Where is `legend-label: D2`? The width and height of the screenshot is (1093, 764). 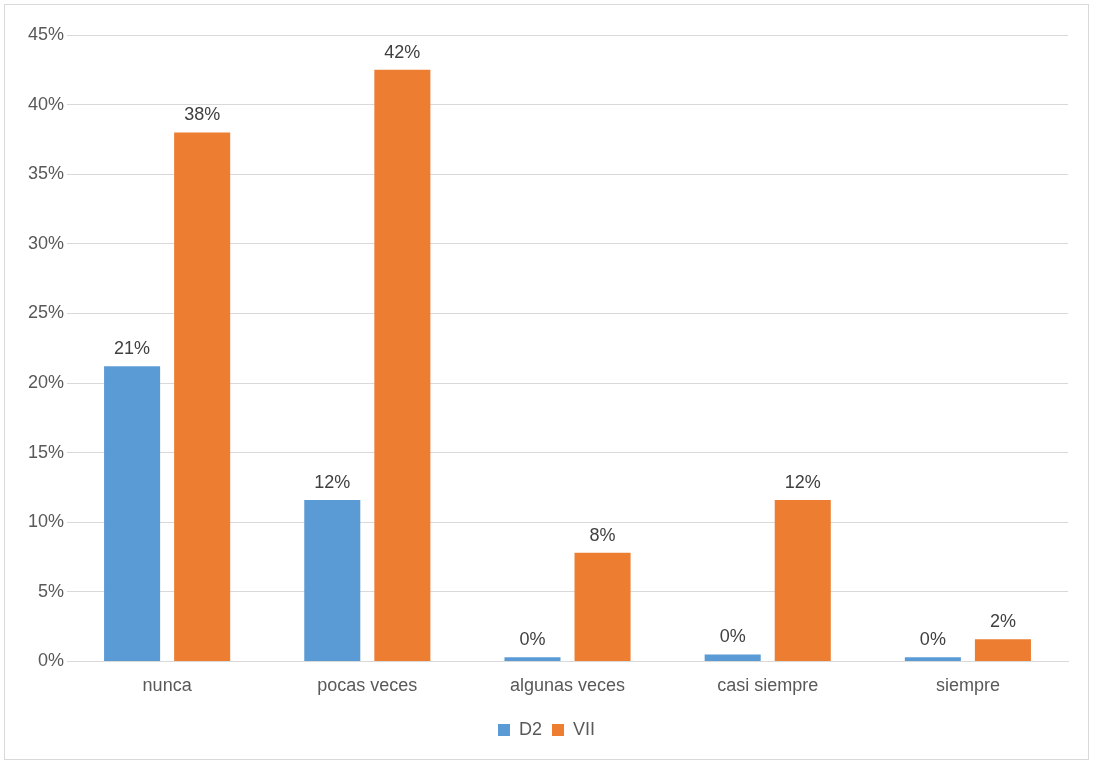
legend-label: D2 is located at coordinates (530, 728).